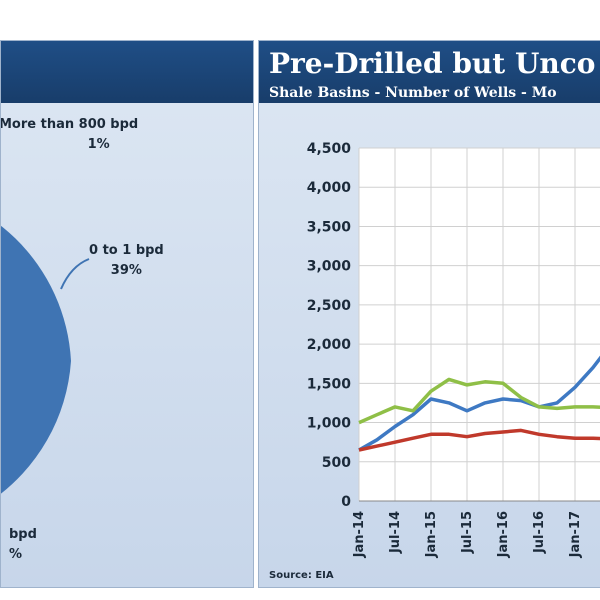  Describe the element at coordinates (301, 575) in the screenshot. I see `chart-source: Source: EIA` at that location.